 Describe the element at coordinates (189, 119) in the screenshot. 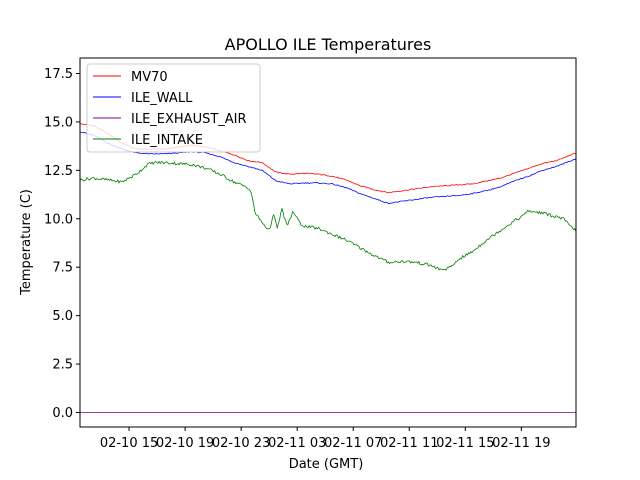

I see `legend-label-ile-exhaust-air: ILE_EXHAUST_AIR` at that location.